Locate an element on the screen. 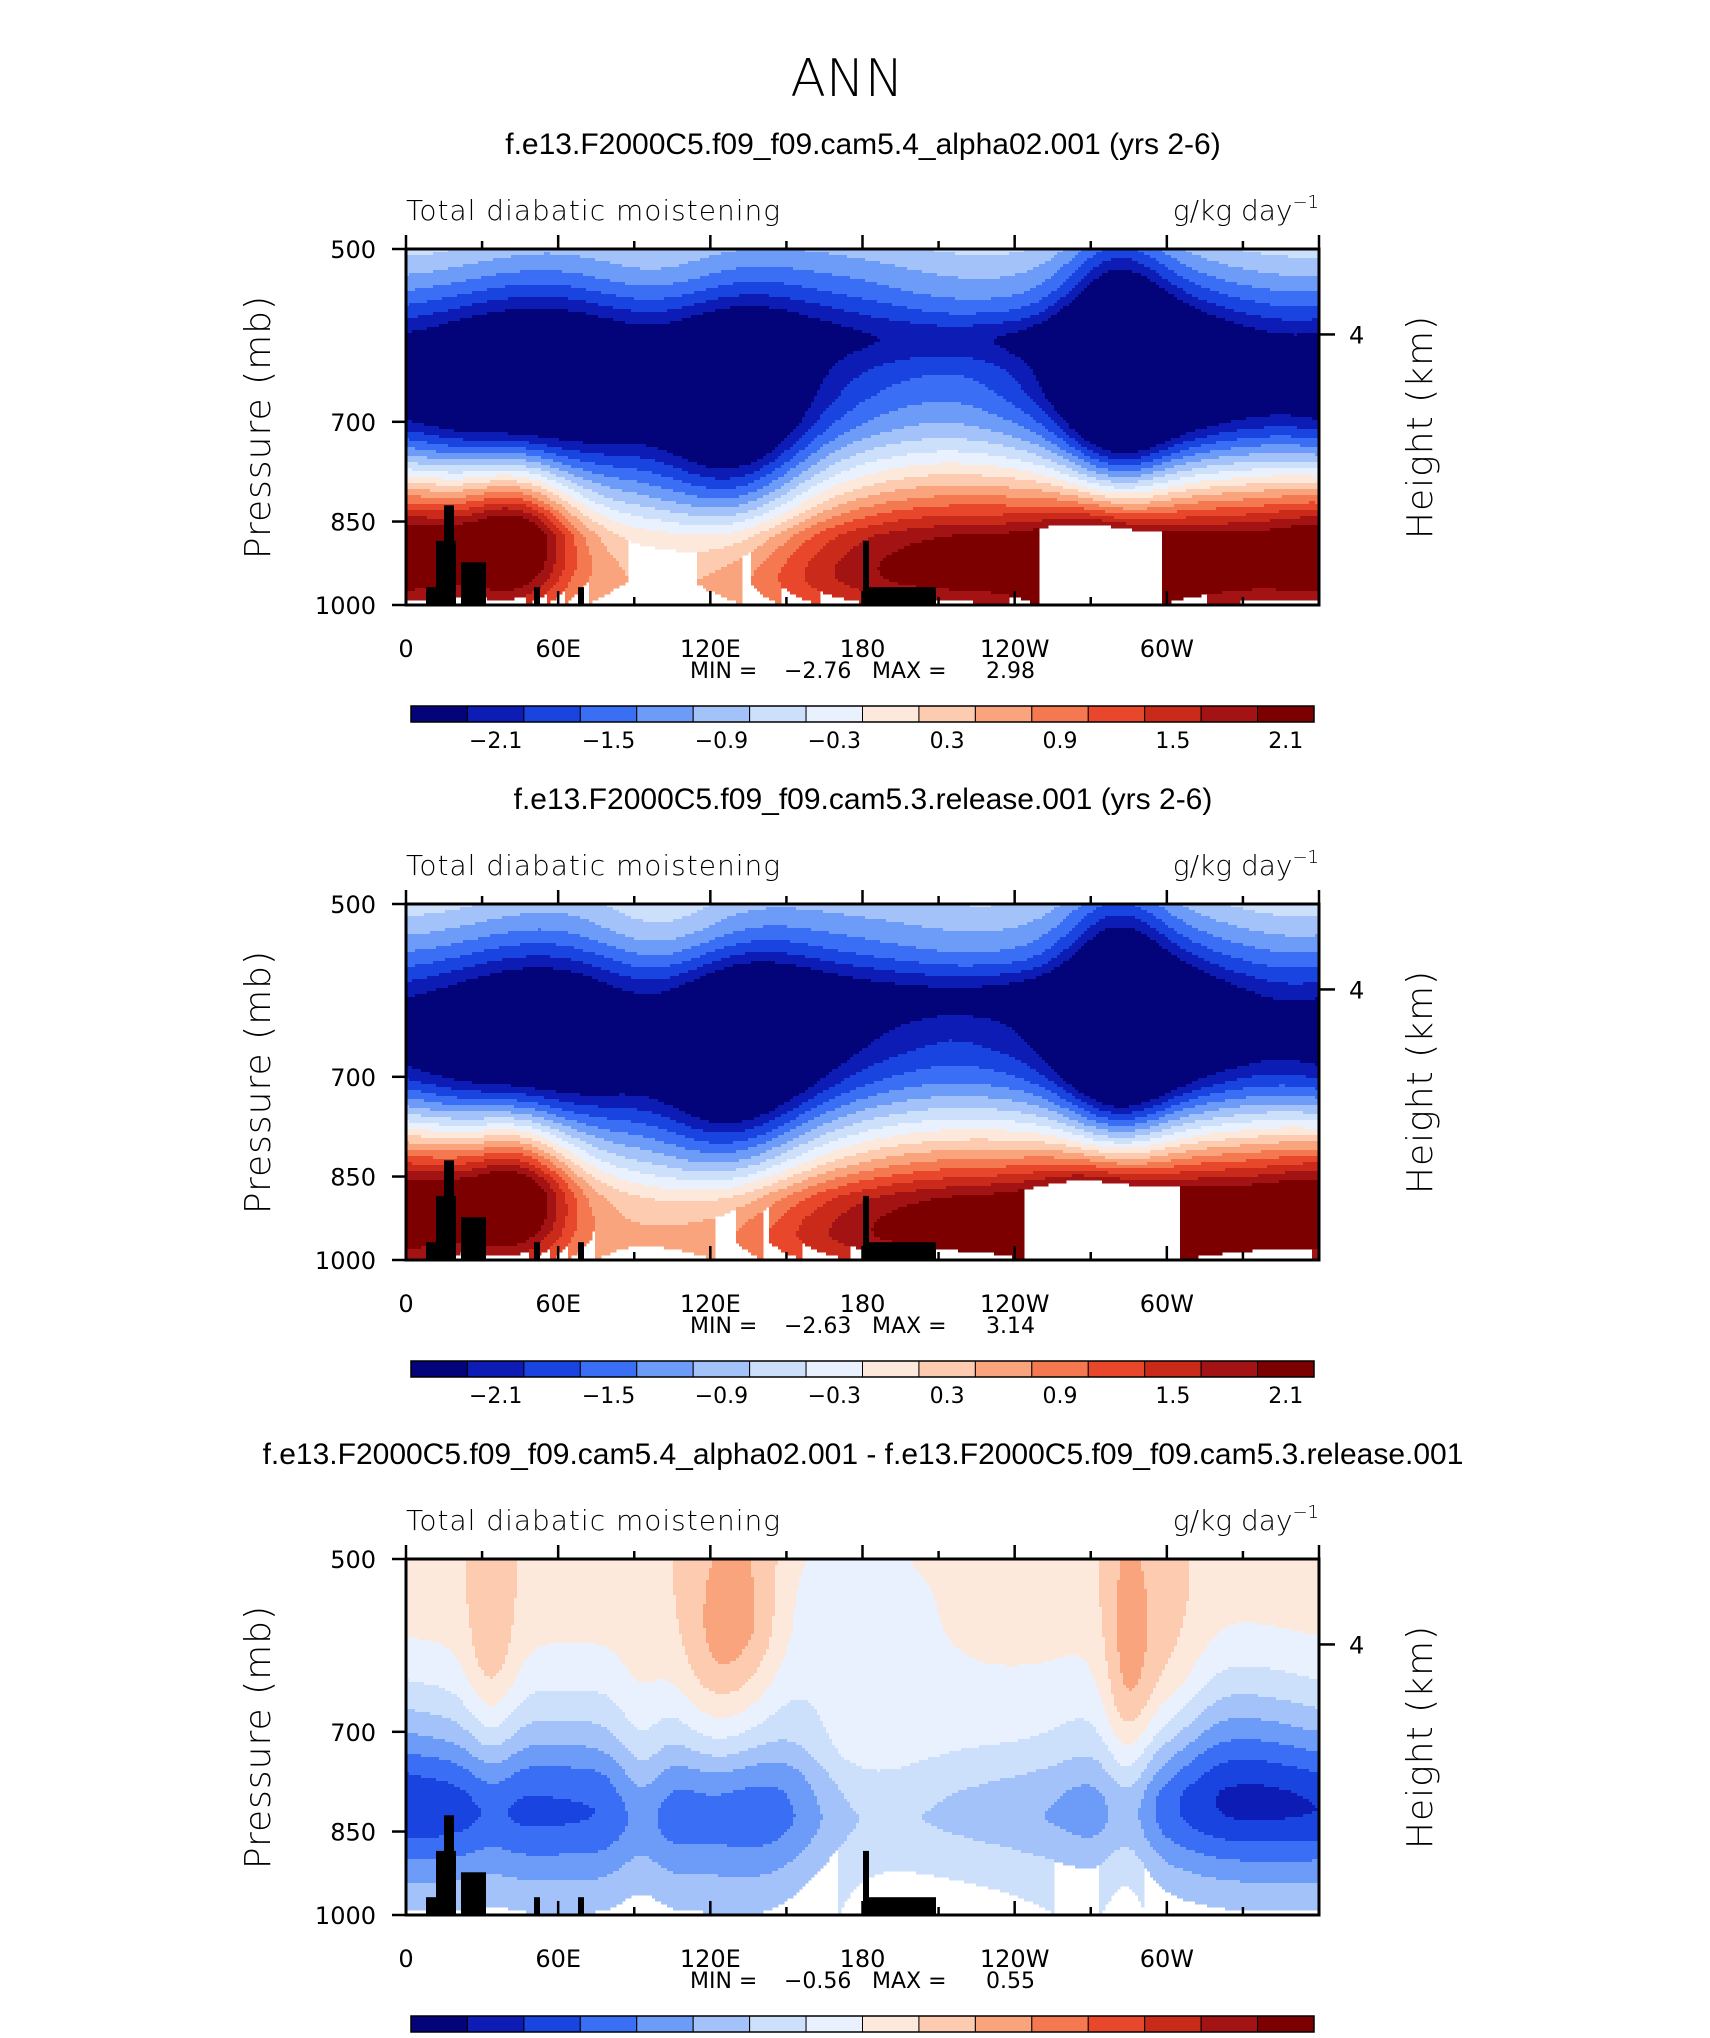 This screenshot has height=2038, width=1710. colorbar-label: −0.3 is located at coordinates (834, 1396).